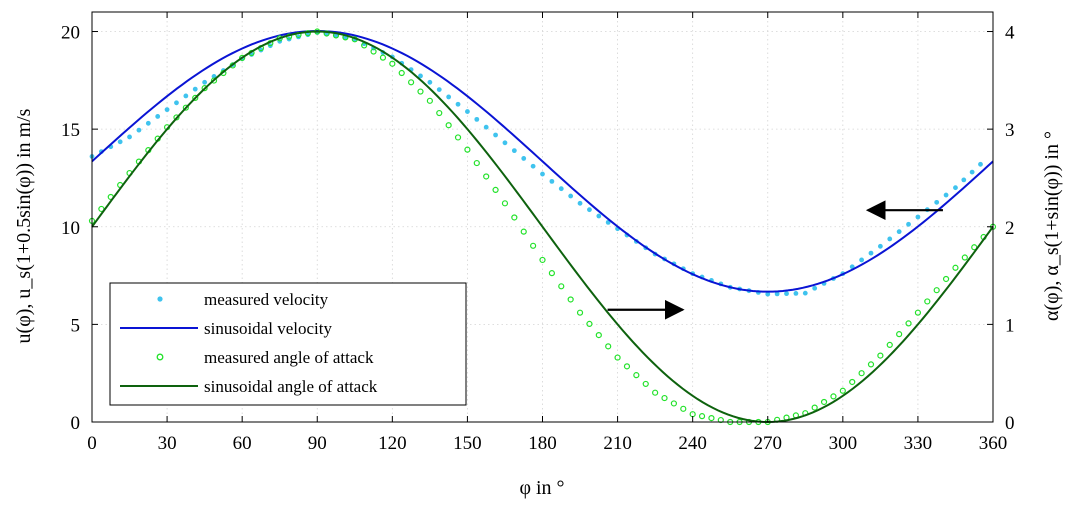  I want to click on y-right-tick-label-0: 0, so click(1010, 423).